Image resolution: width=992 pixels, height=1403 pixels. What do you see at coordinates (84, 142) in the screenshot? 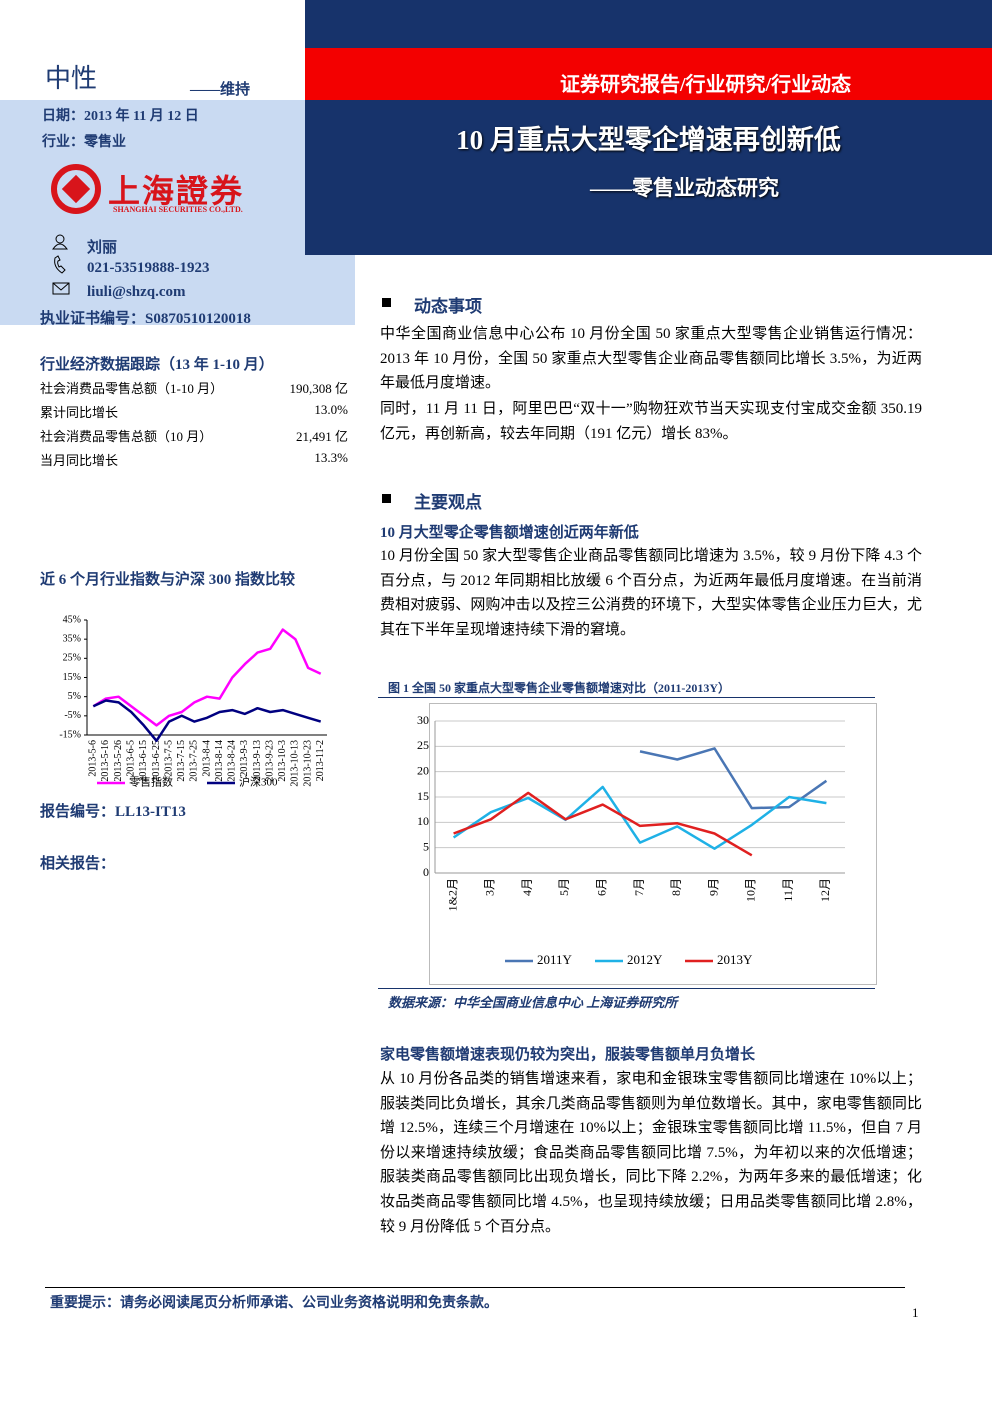
I see `industry: 行业：零售业` at bounding box center [84, 142].